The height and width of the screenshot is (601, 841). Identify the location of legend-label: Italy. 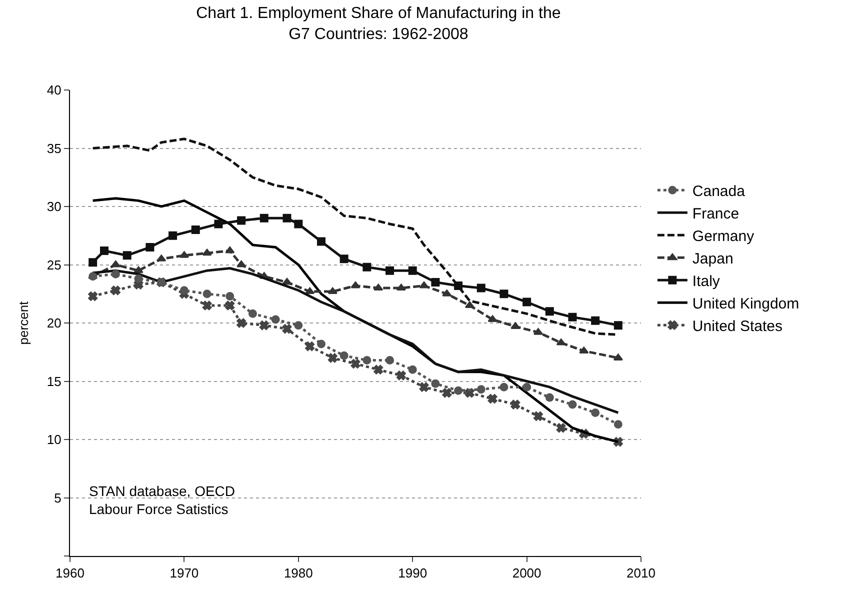
(706, 281).